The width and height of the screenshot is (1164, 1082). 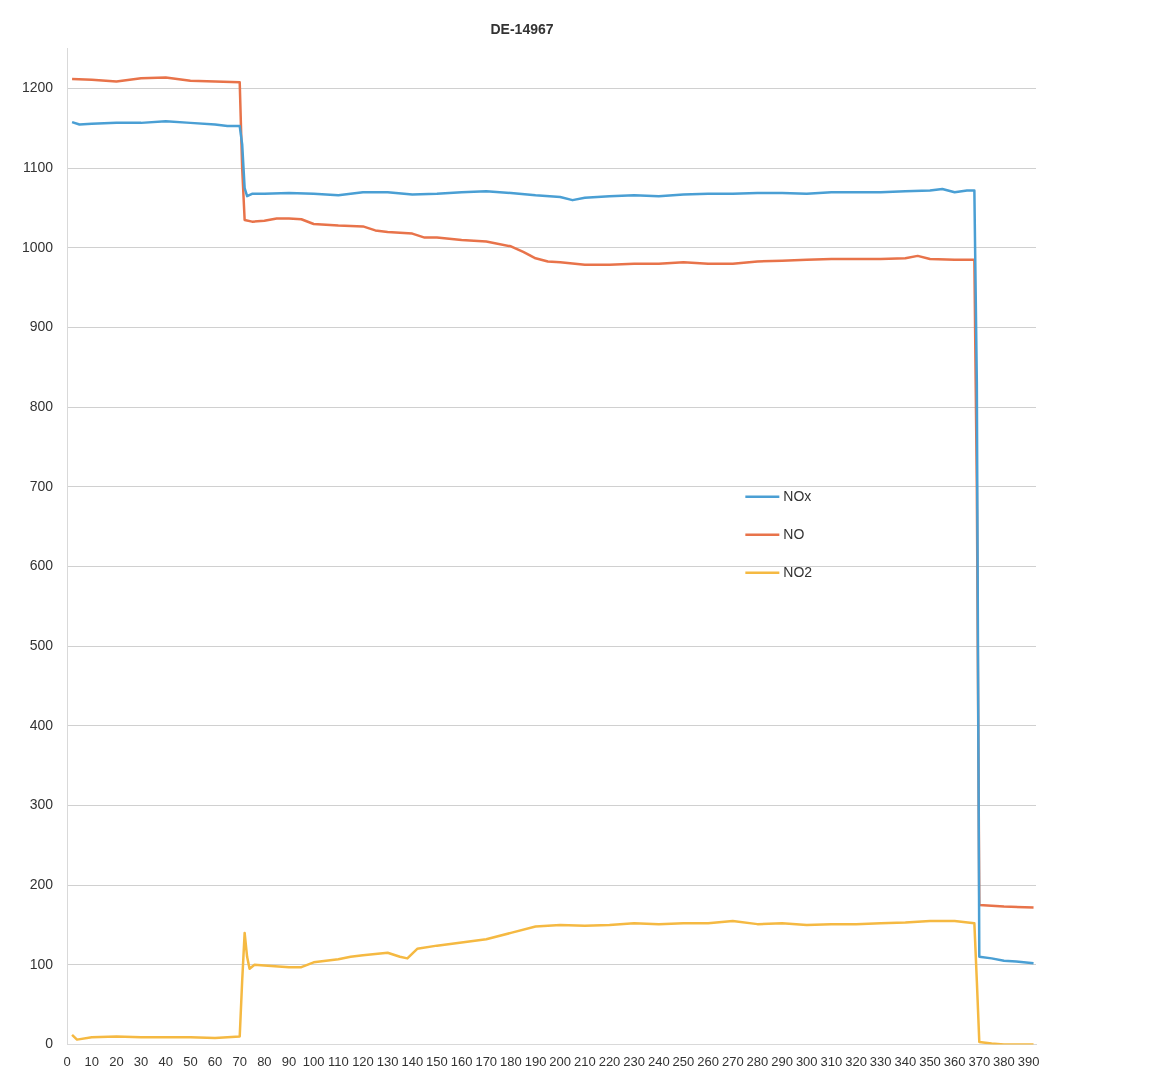 What do you see at coordinates (782, 1061) in the screenshot?
I see `x-tick-label: 290` at bounding box center [782, 1061].